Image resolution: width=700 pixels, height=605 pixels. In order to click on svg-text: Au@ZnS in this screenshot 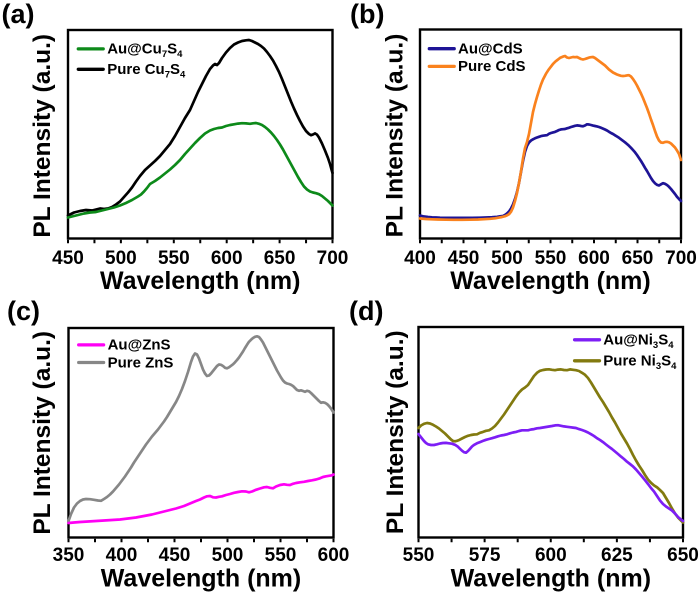, I will do `click(139, 345)`.